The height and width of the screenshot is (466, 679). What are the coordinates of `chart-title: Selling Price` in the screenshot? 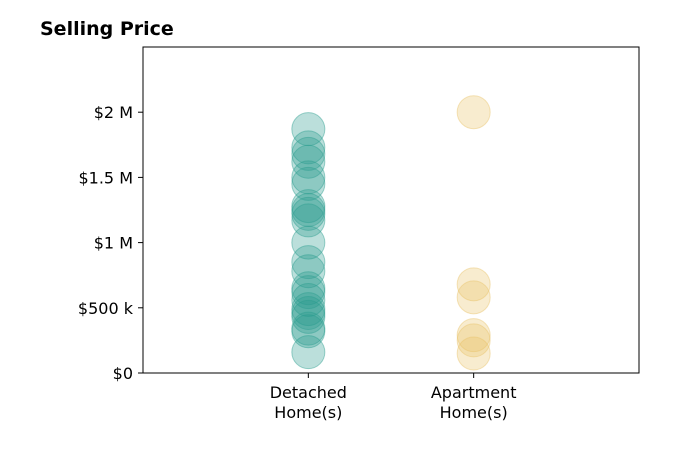 It's located at (107, 29).